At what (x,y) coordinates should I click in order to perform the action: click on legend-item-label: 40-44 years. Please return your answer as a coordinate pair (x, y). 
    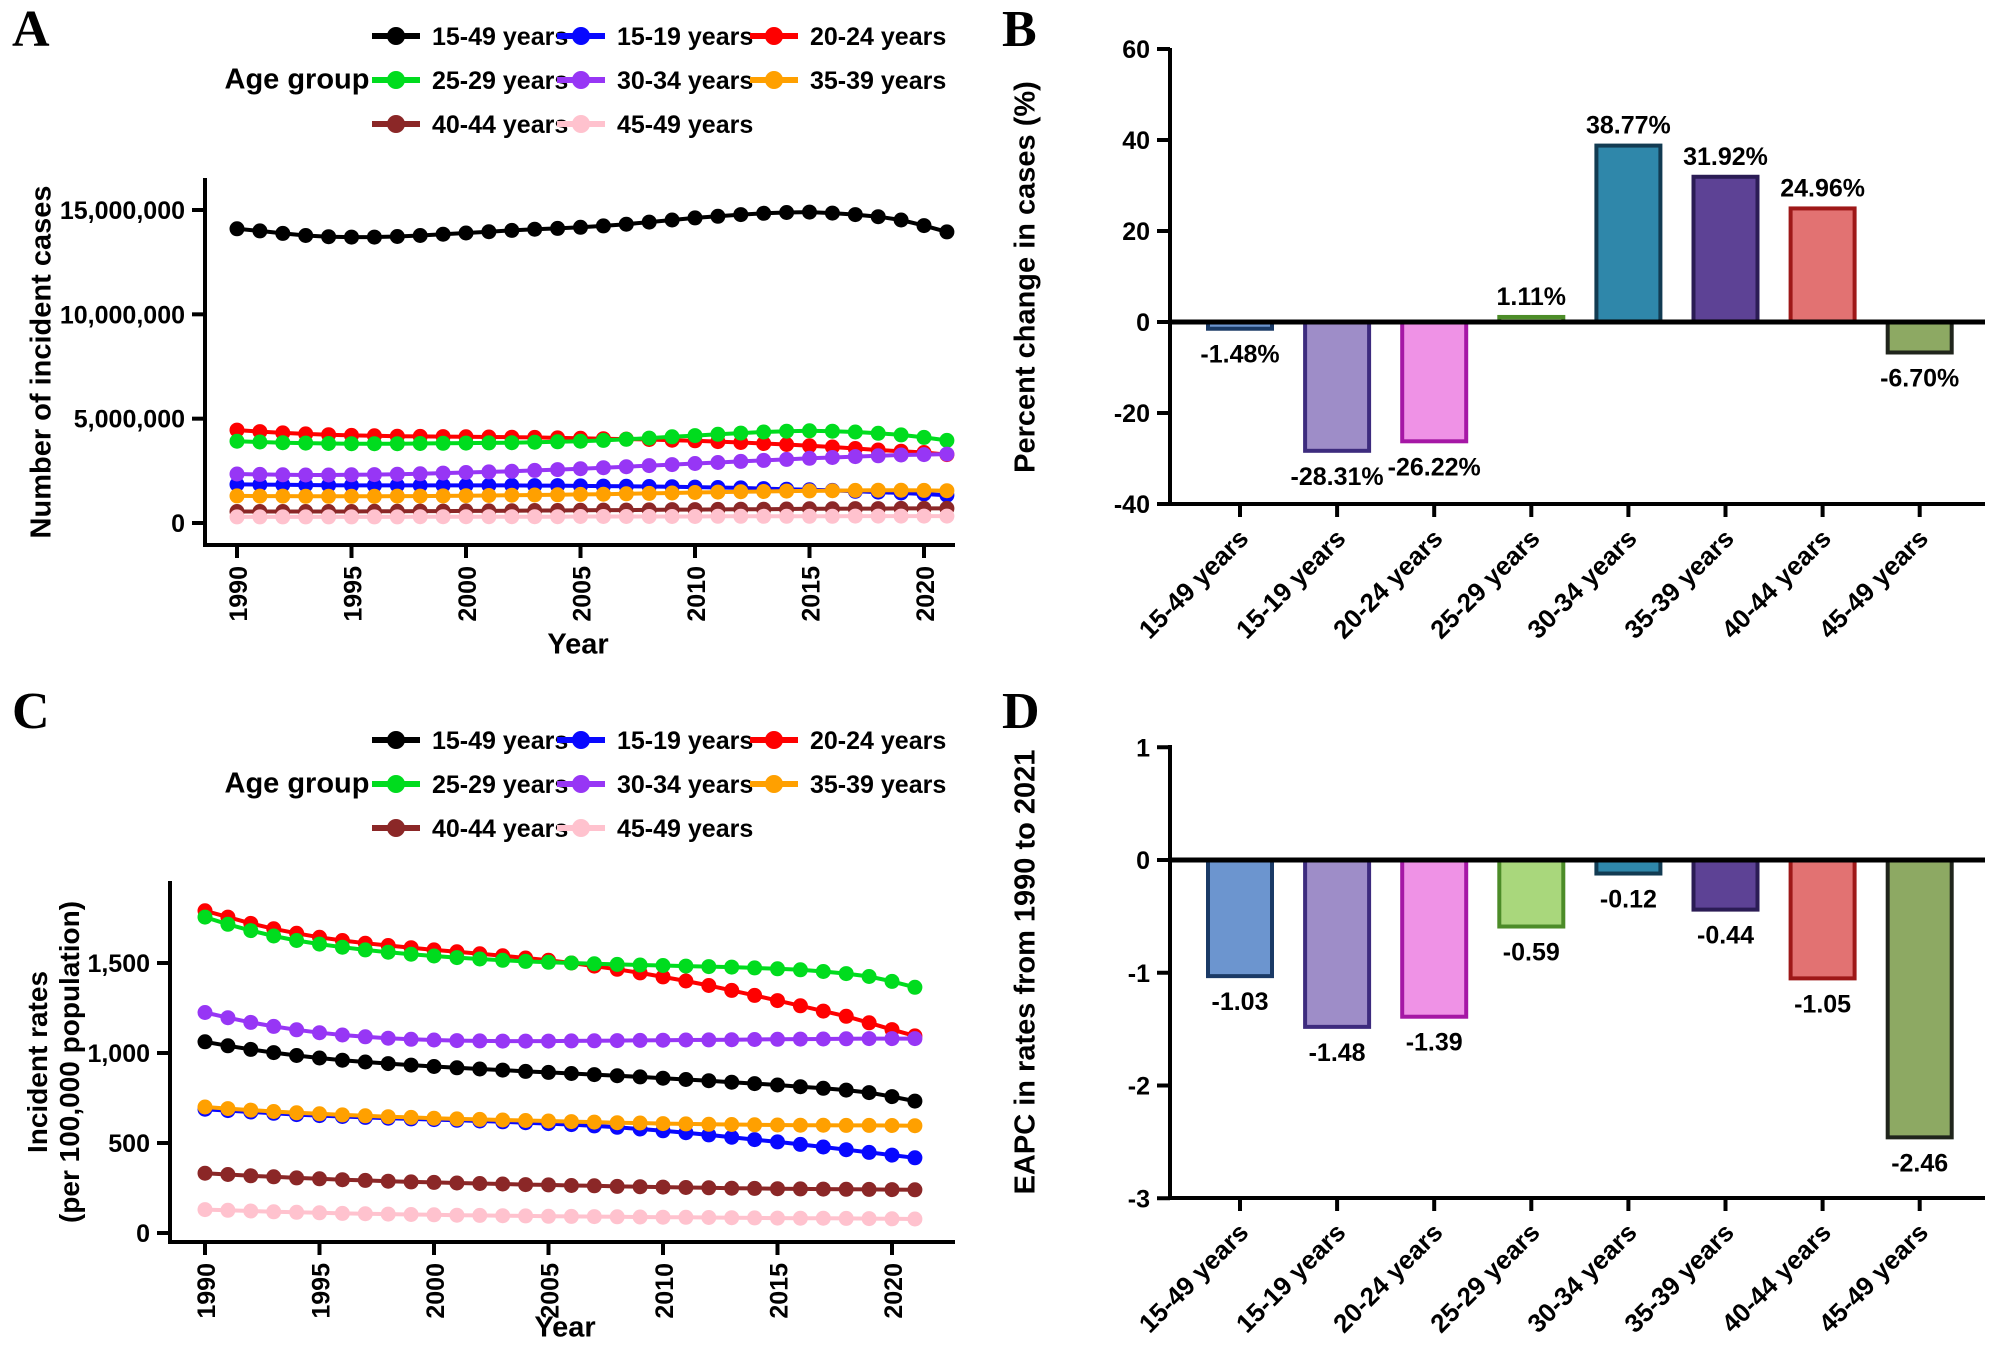
    Looking at the image, I should click on (500, 829).